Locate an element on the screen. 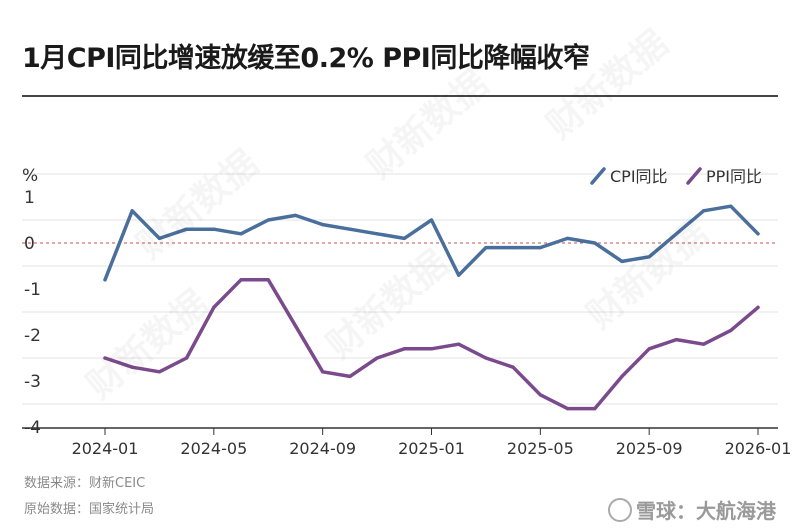  x-tick-label: 2025-01 is located at coordinates (431, 448).